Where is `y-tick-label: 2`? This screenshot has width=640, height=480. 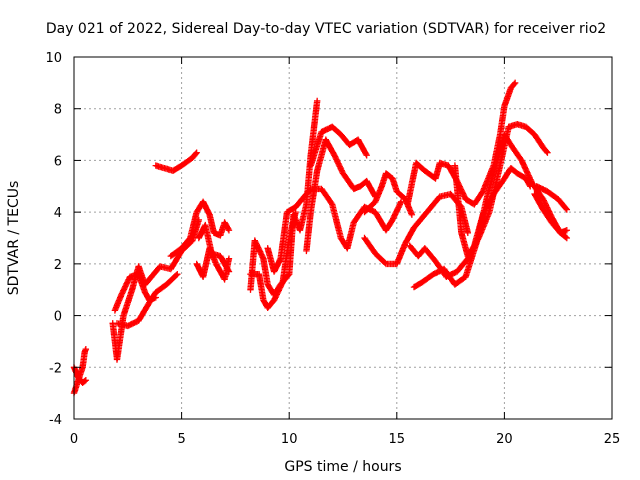
y-tick-label: 2 is located at coordinates (58, 265).